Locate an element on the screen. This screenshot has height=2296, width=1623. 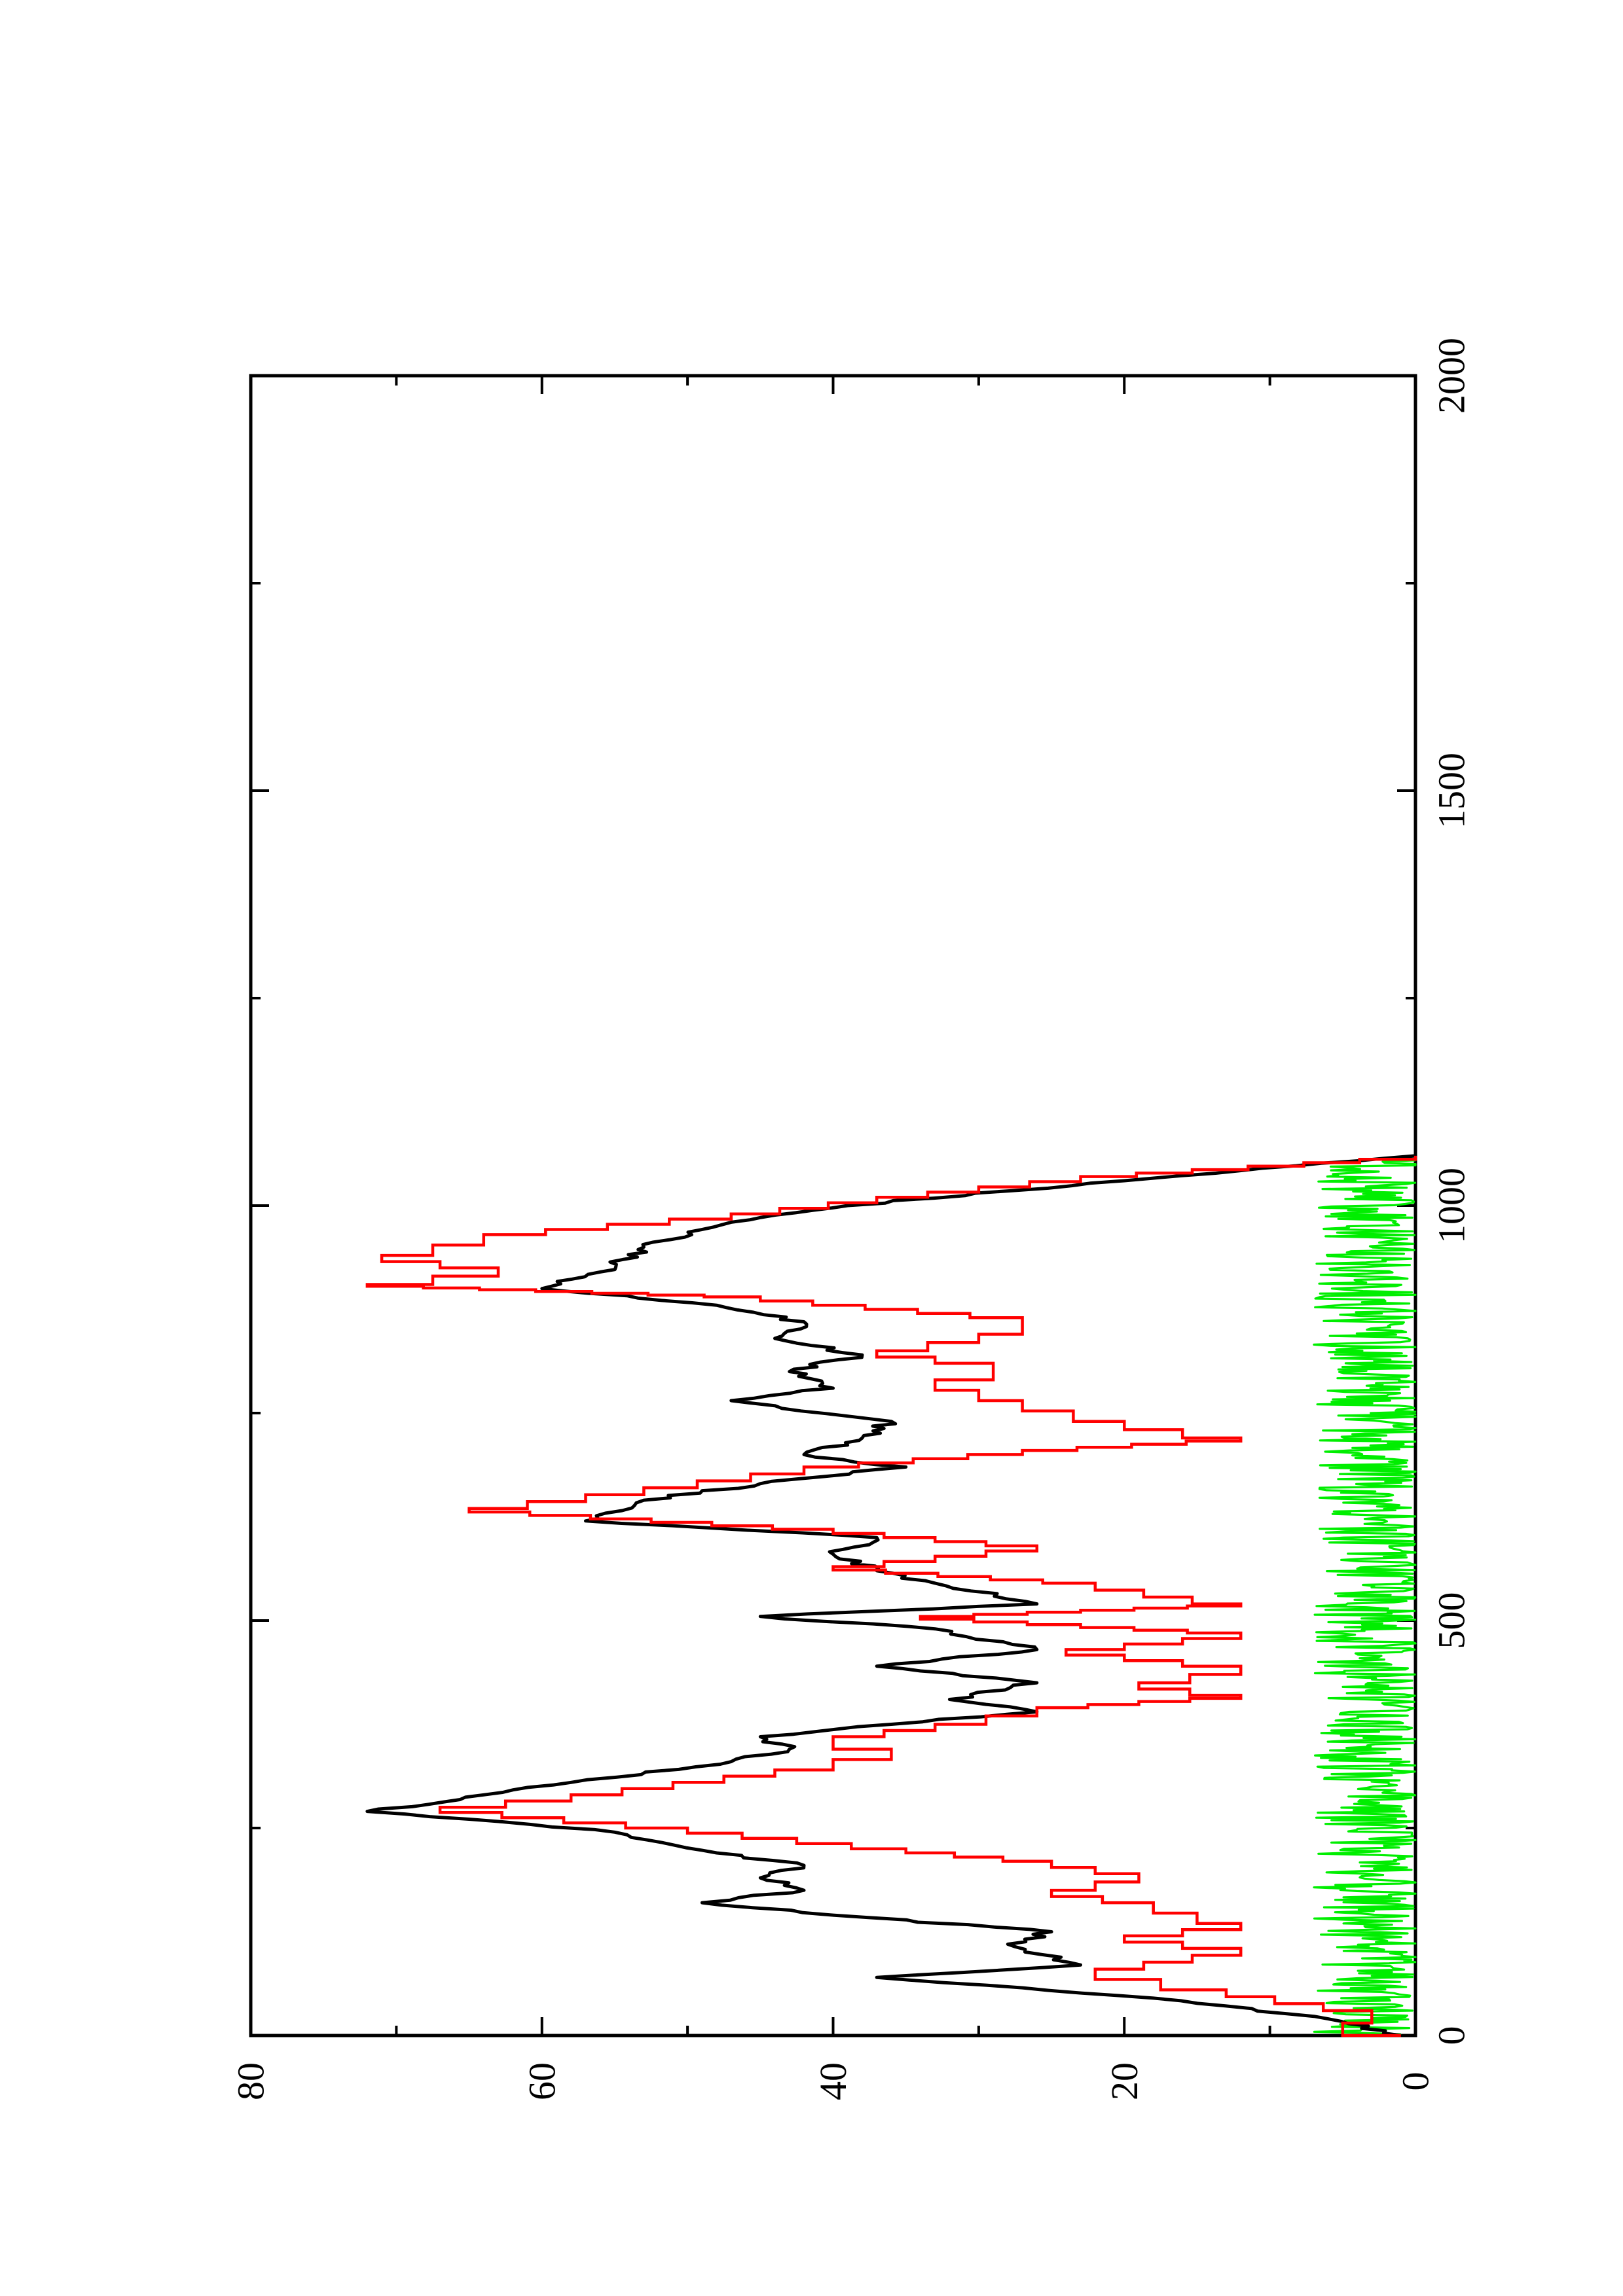
x-tick-label: 1500 is located at coordinates (1452, 791).